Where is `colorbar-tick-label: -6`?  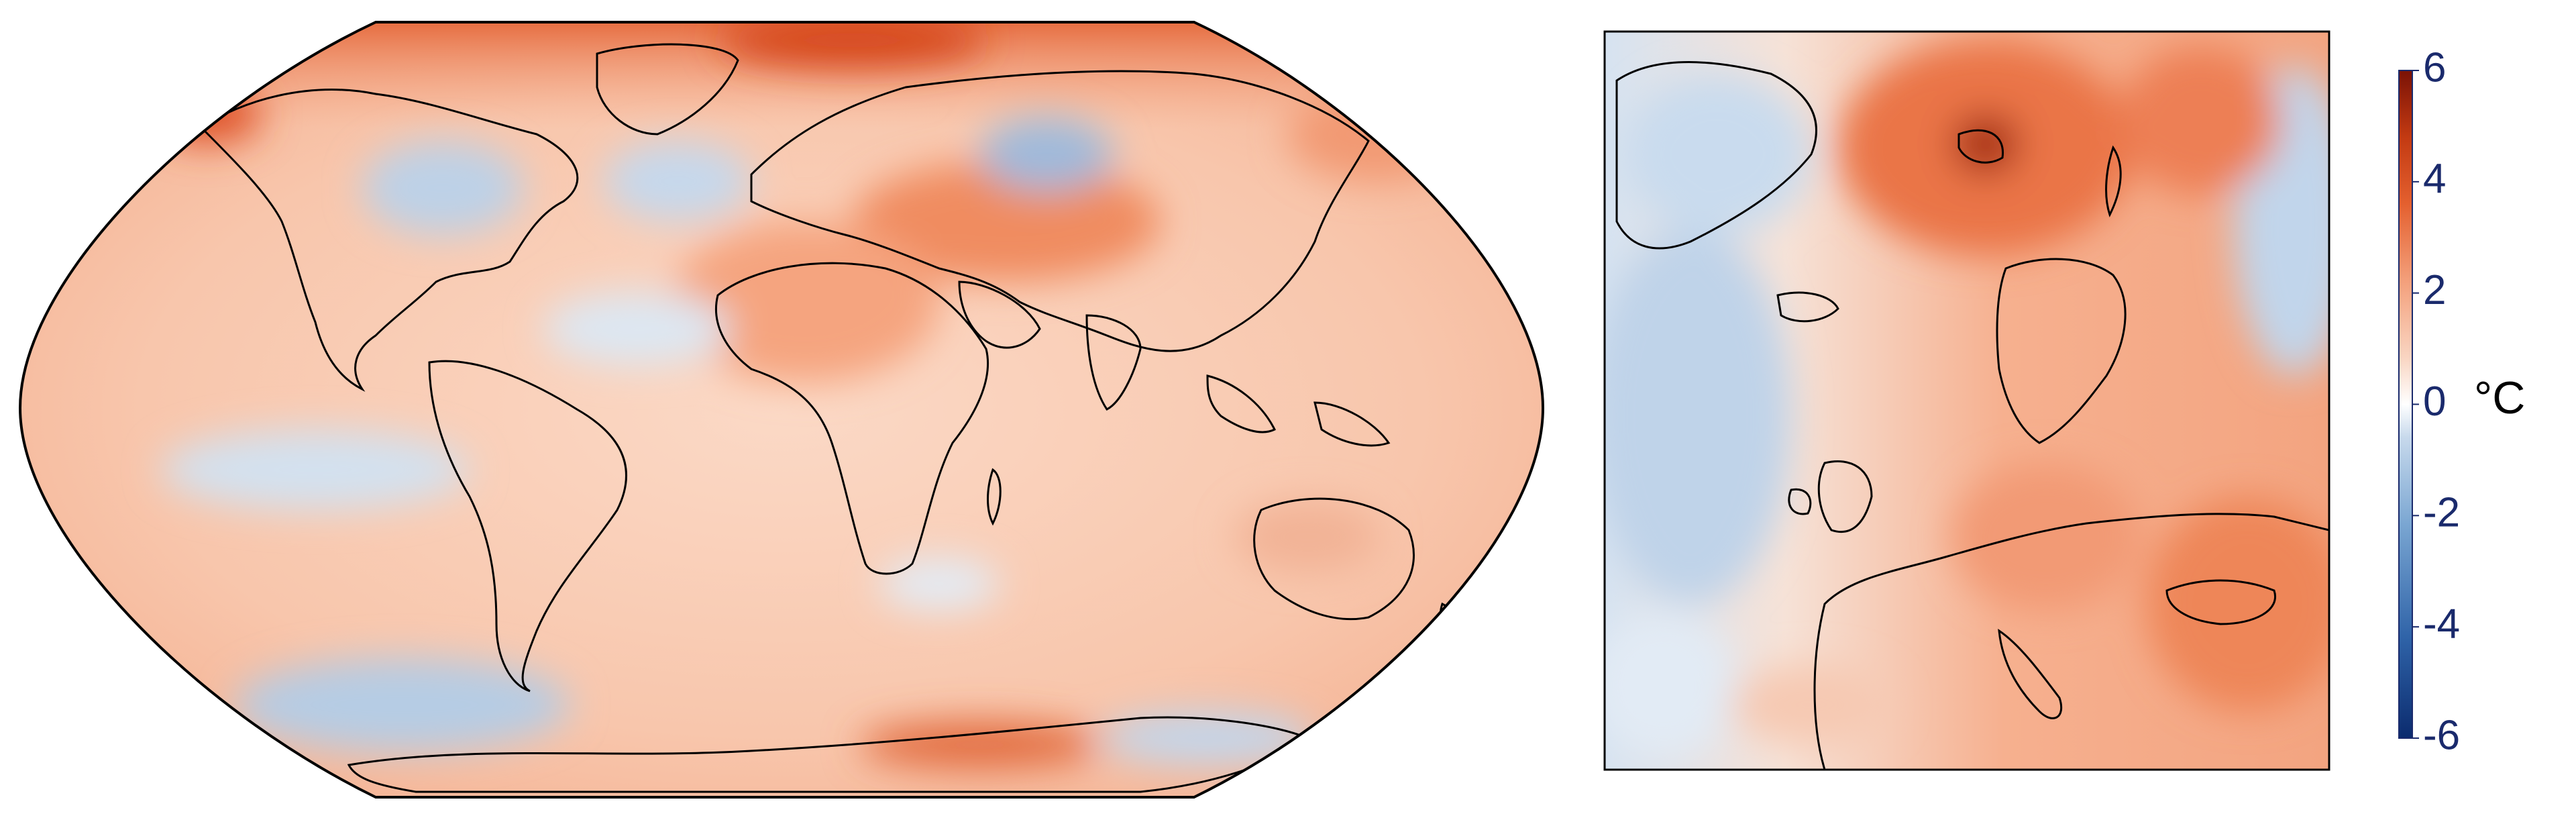
colorbar-tick-label: -6 is located at coordinates (2441, 735).